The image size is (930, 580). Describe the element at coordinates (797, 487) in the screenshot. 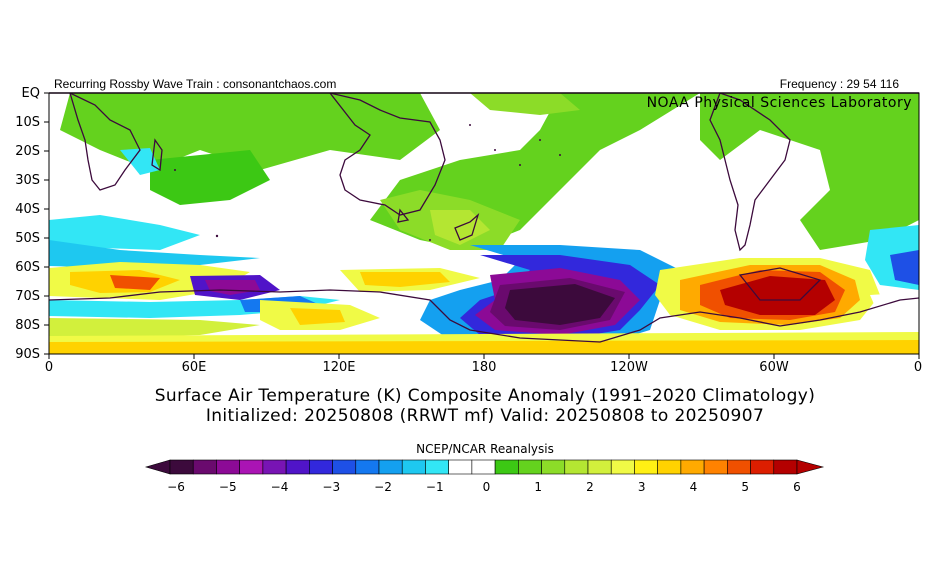

I see `colorbar-tick-label: 6` at that location.